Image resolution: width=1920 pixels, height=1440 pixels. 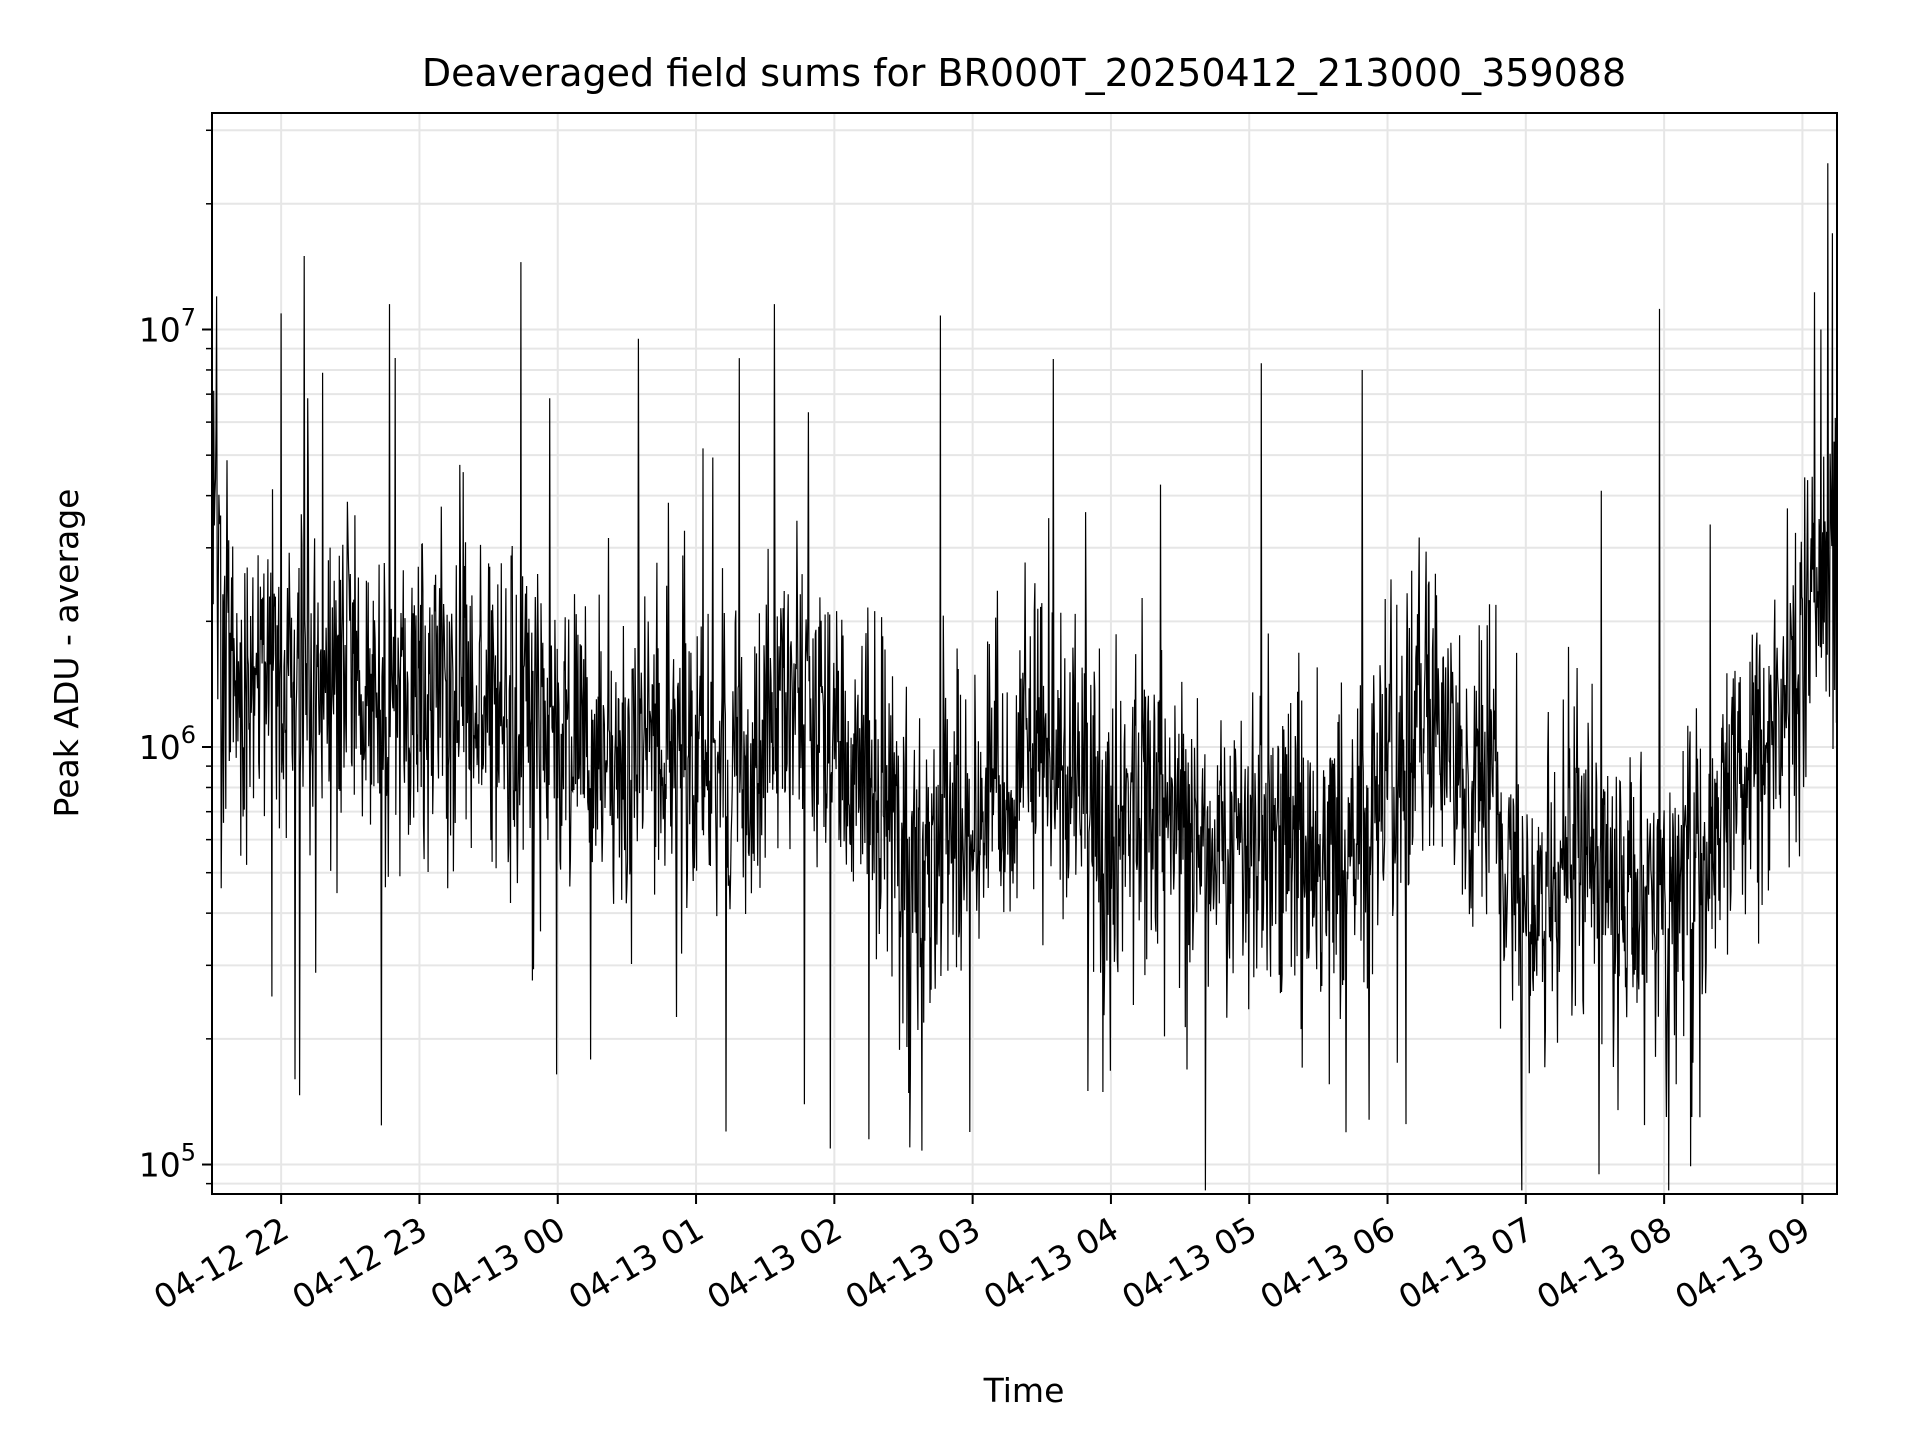 I want to click on y-axis-ticks: 10⁵ 10⁶ 10⁷, so click(x=175, y=657).